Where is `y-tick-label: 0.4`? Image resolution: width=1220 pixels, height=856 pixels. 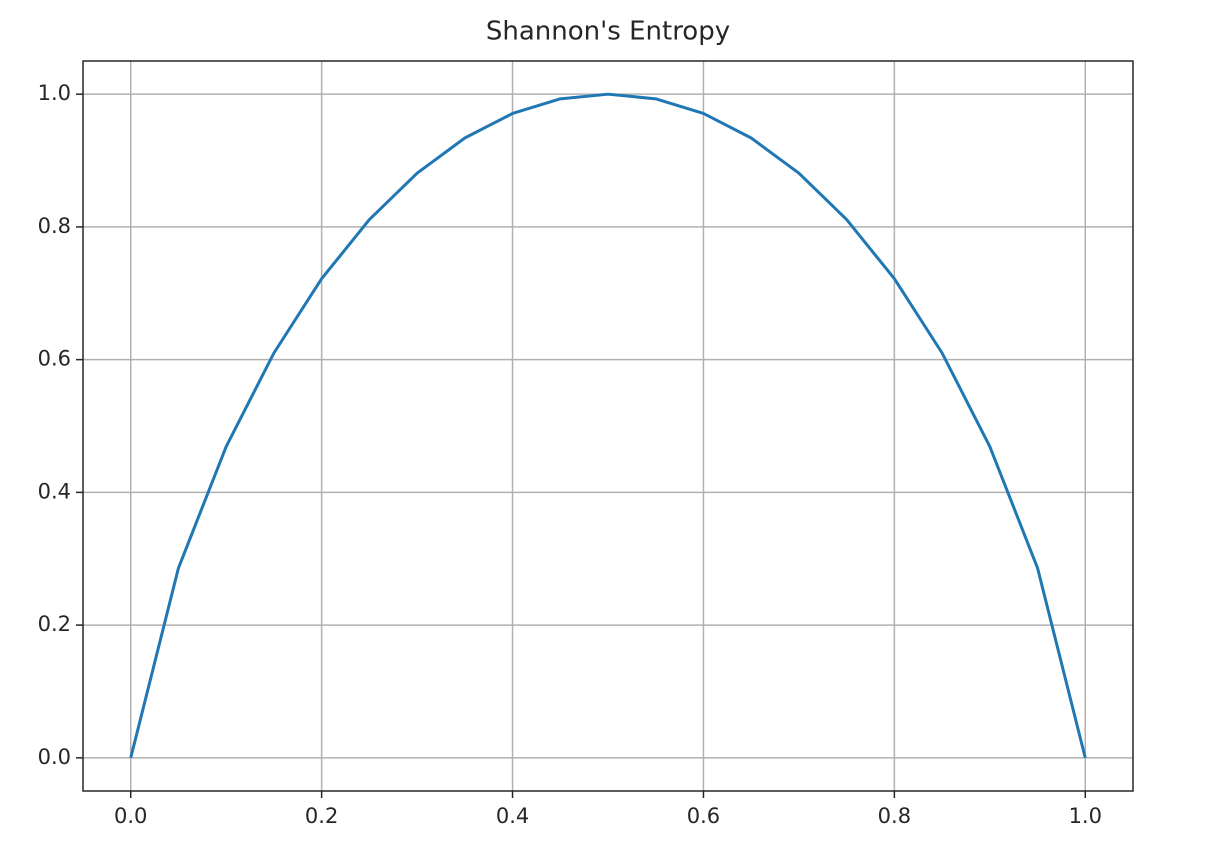 y-tick-label: 0.4 is located at coordinates (54, 491).